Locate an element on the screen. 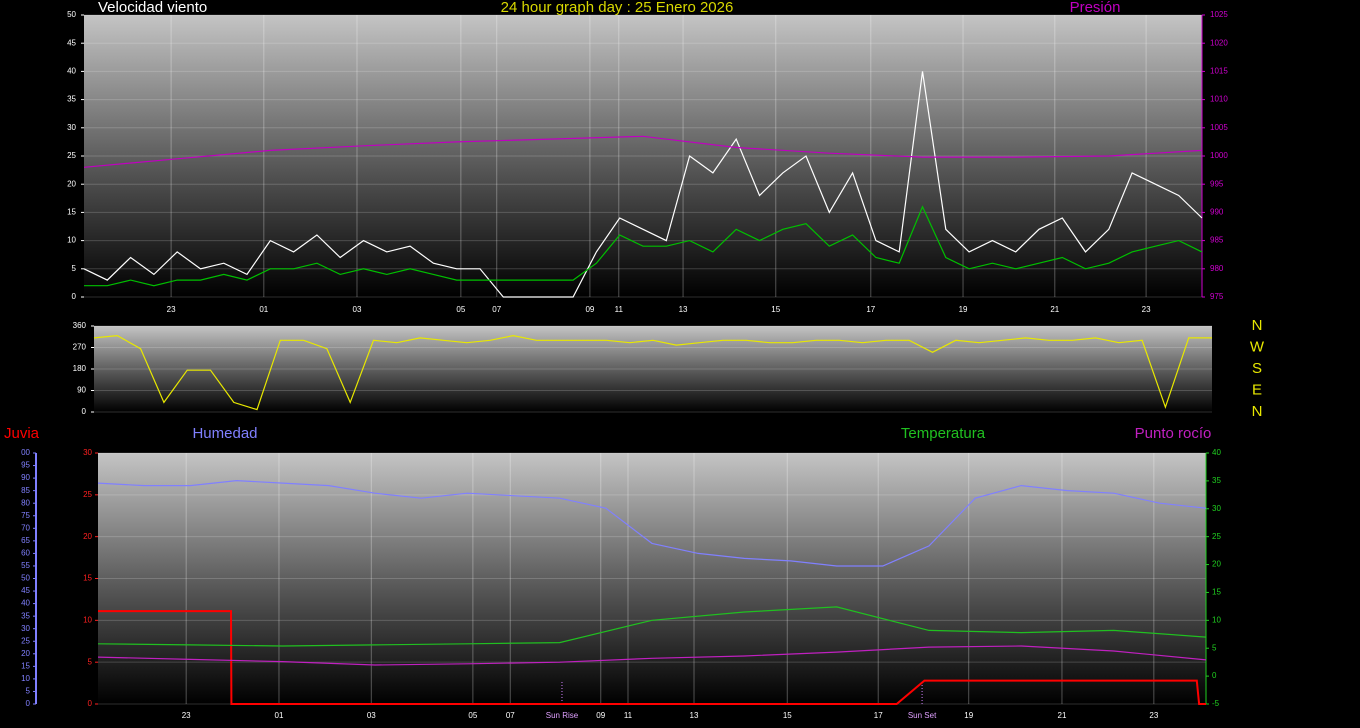 The width and height of the screenshot is (1360, 728). y3-tick-label: 45 is located at coordinates (25, 590).